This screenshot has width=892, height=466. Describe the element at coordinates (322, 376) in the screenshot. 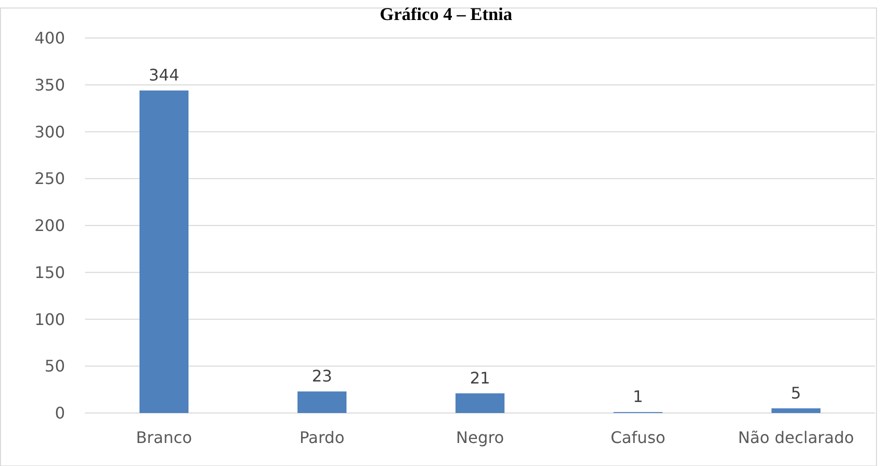

I see `data-label: 23` at that location.